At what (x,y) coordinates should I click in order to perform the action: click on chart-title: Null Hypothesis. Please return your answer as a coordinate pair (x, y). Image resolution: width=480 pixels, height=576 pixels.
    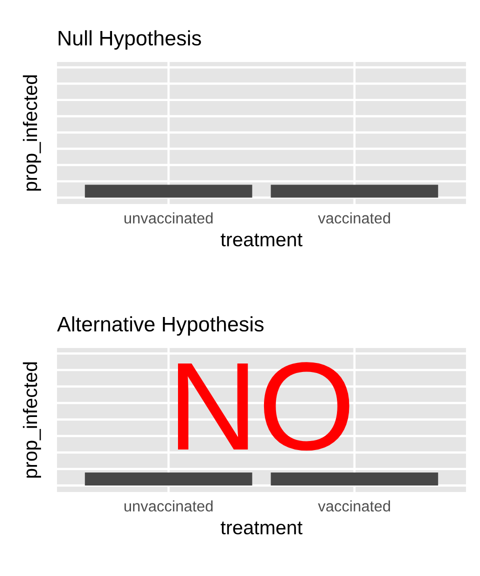
    Looking at the image, I should click on (129, 40).